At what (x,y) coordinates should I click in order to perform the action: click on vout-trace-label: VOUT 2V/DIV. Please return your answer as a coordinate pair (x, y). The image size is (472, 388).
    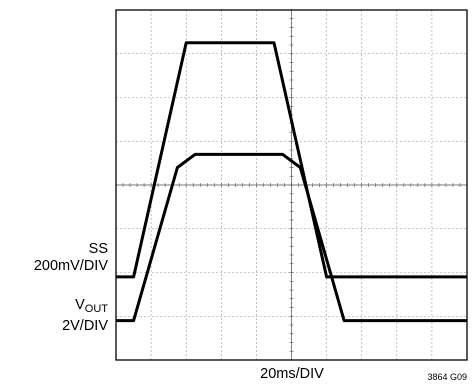
    Looking at the image, I should click on (85, 316).